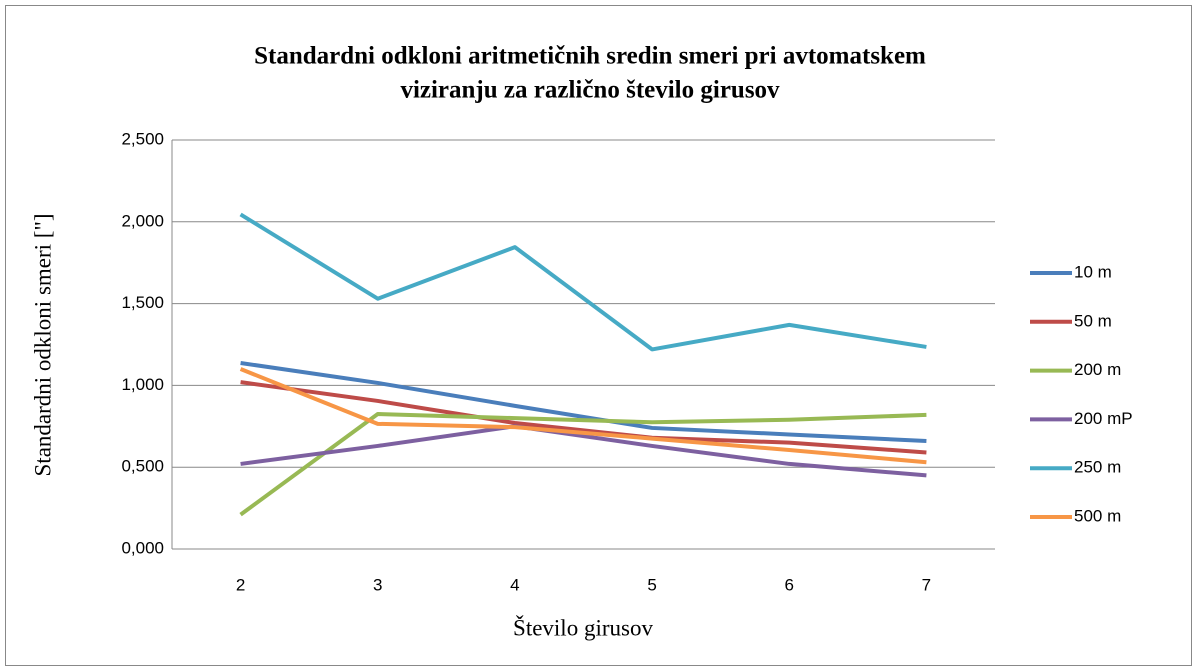 Image resolution: width=1198 pixels, height=671 pixels. What do you see at coordinates (377, 584) in the screenshot?
I see `x-tick-label: 3` at bounding box center [377, 584].